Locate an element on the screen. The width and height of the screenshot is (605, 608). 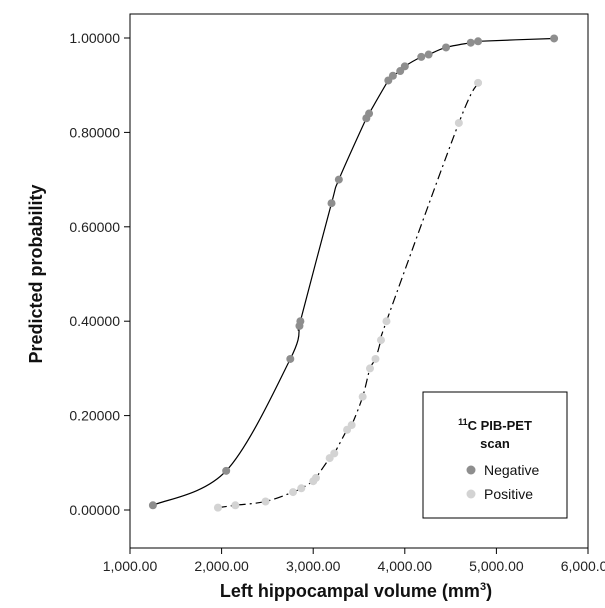
y-tick-label: 0.20000 is located at coordinates (94, 416).